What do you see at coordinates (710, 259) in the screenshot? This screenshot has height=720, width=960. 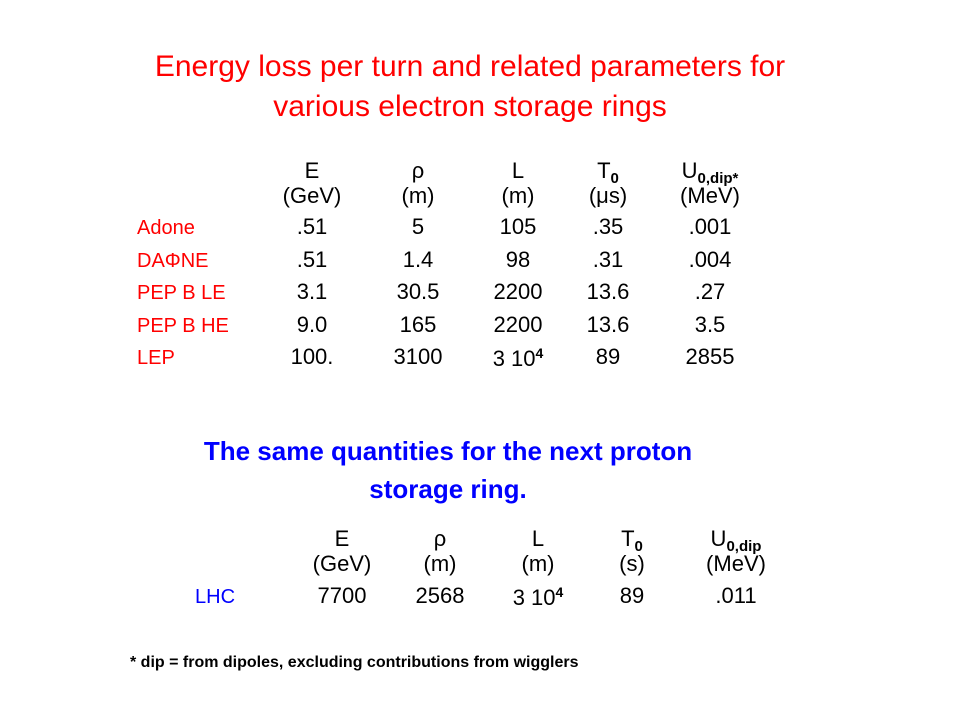 I see `cell-value: .004` at bounding box center [710, 259].